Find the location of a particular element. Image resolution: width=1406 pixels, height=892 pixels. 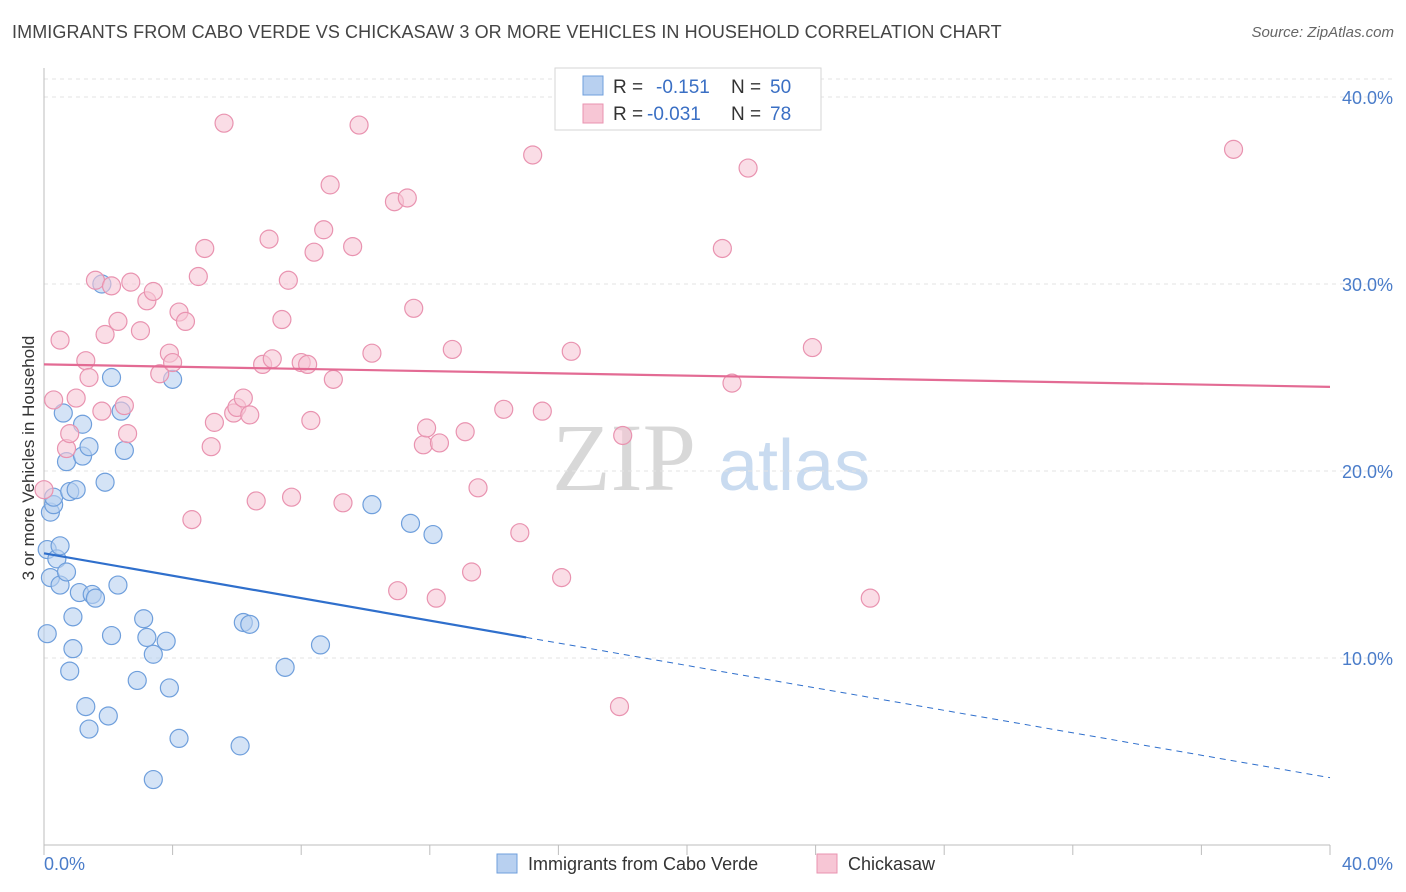

watermark-atlas: atlas is located at coordinates (794, 466).